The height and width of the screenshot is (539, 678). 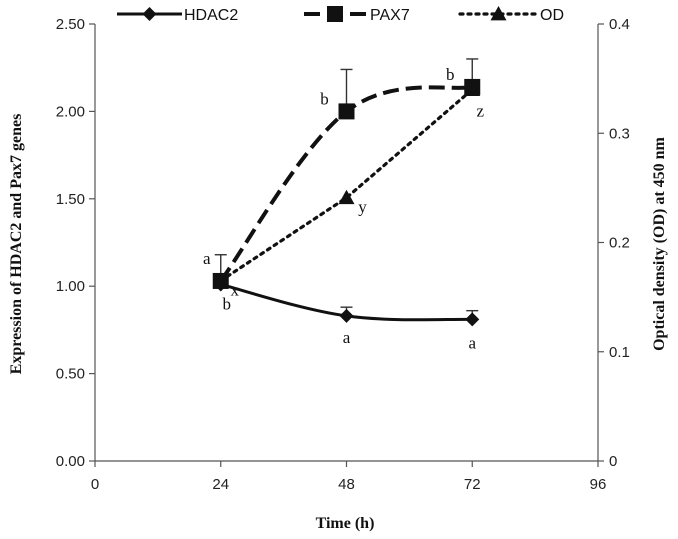 I want to click on legend-marker-hdac2, so click(x=149, y=14).